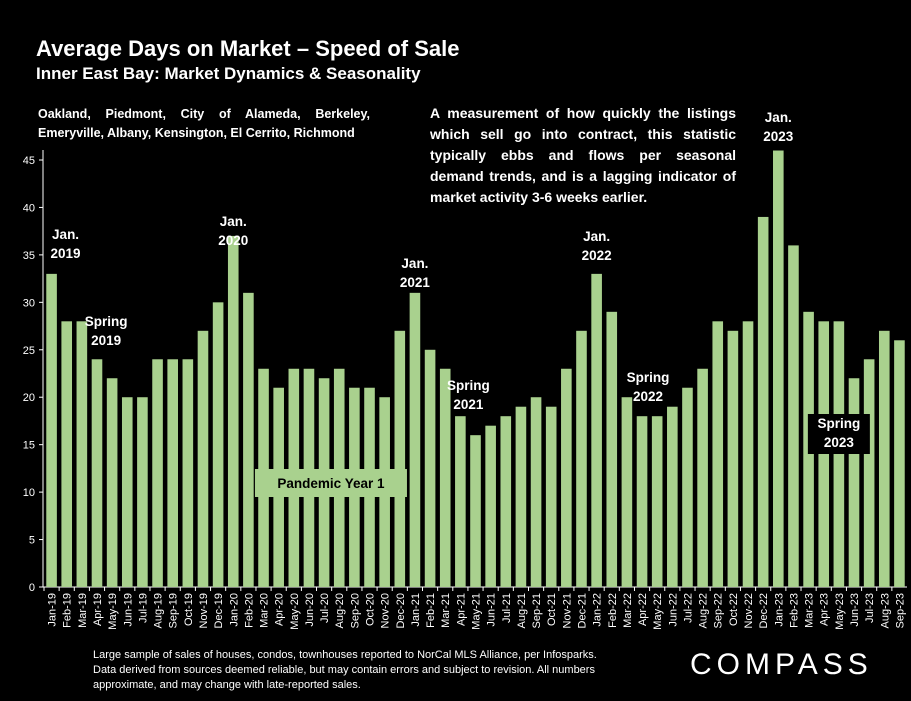 The width and height of the screenshot is (911, 701). I want to click on x-tick-label: Nov-20, so click(386, 610).